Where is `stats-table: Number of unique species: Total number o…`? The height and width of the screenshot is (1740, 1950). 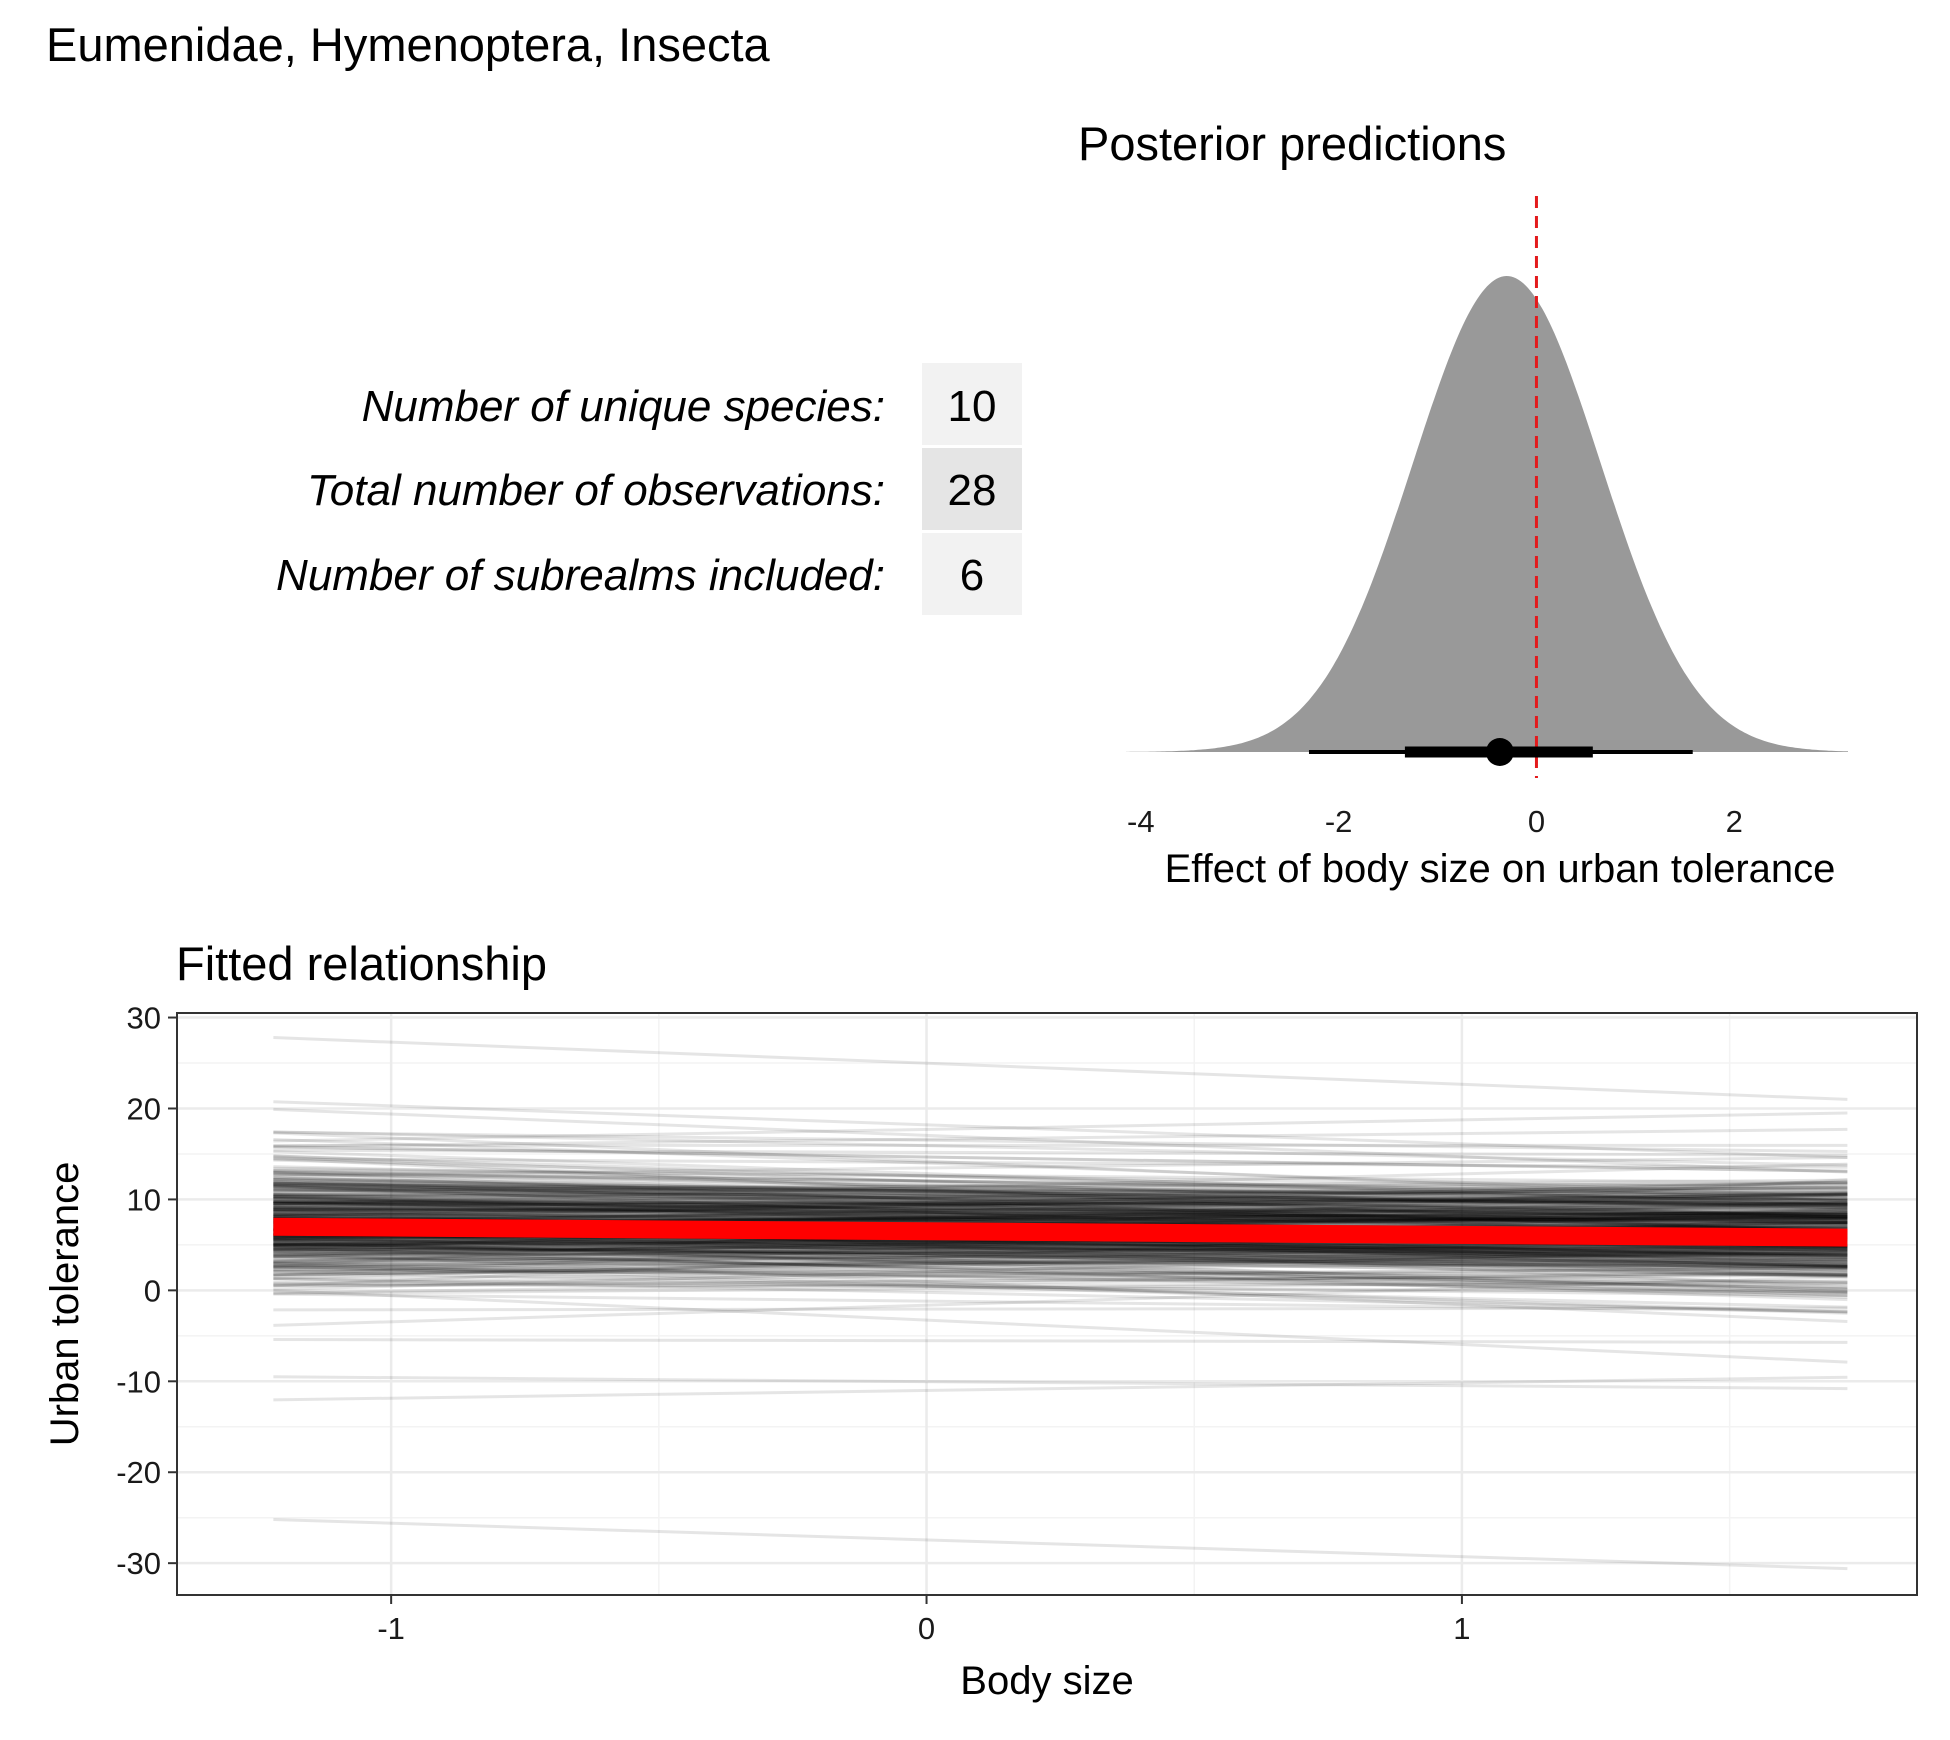 stats-table: Number of unique species: Total number o… is located at coordinates (649, 489).